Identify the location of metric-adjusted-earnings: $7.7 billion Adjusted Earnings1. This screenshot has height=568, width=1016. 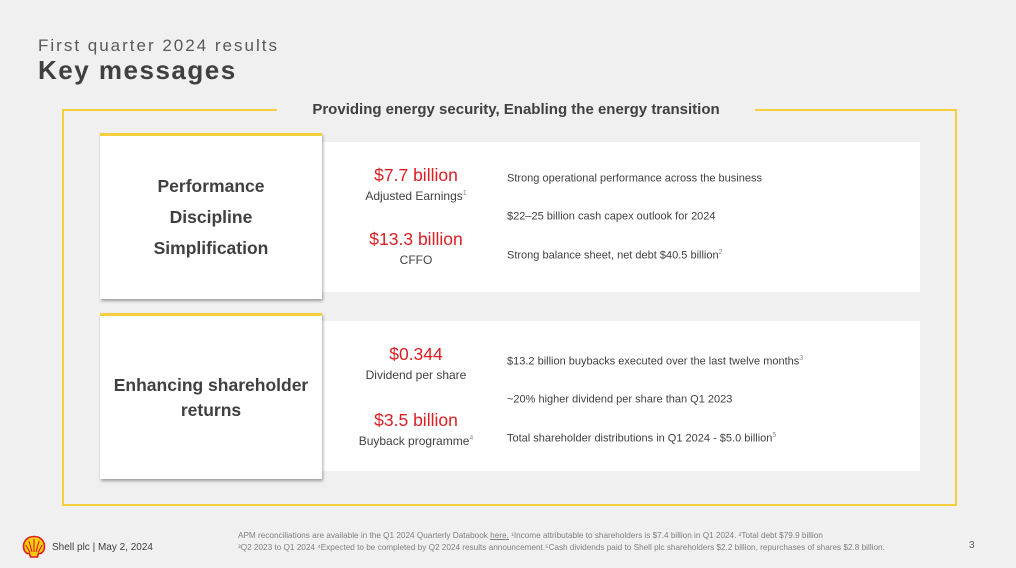
(416, 184).